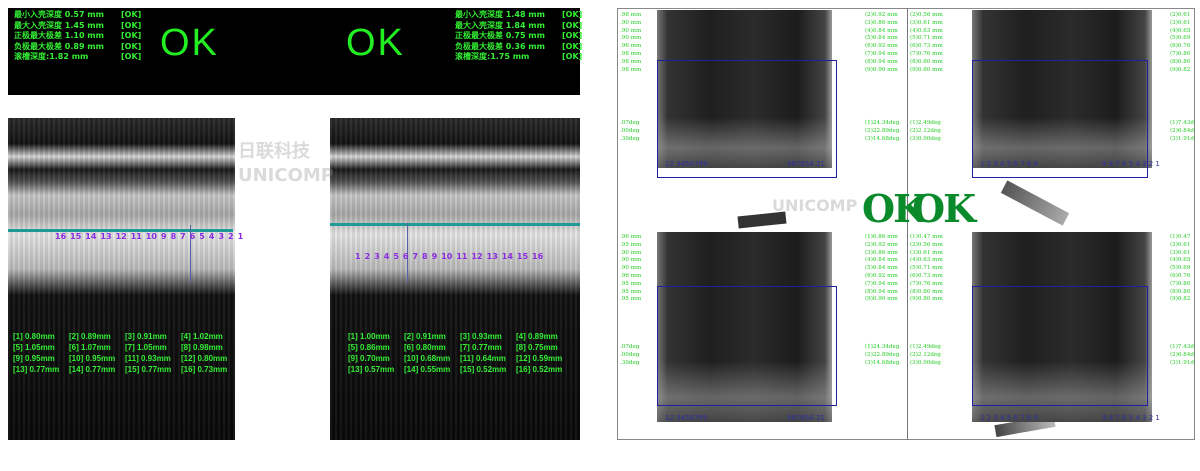  What do you see at coordinates (1182, 355) in the screenshot?
I see `angle-right: (1)7.43d (2)6.84d (3)1.91d` at bounding box center [1182, 355].